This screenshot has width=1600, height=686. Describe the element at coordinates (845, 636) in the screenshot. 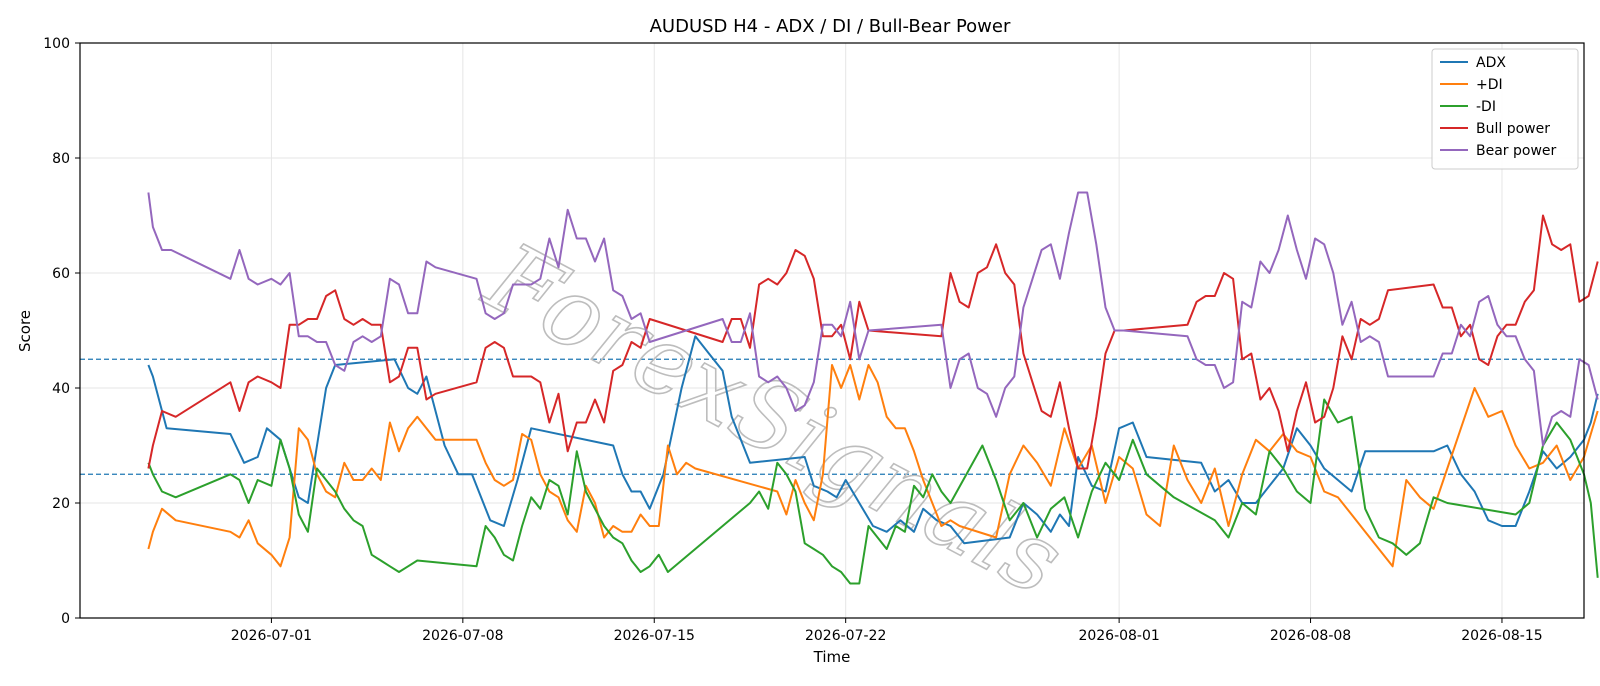

I see `x-tick-label: 2026-07-22` at that location.